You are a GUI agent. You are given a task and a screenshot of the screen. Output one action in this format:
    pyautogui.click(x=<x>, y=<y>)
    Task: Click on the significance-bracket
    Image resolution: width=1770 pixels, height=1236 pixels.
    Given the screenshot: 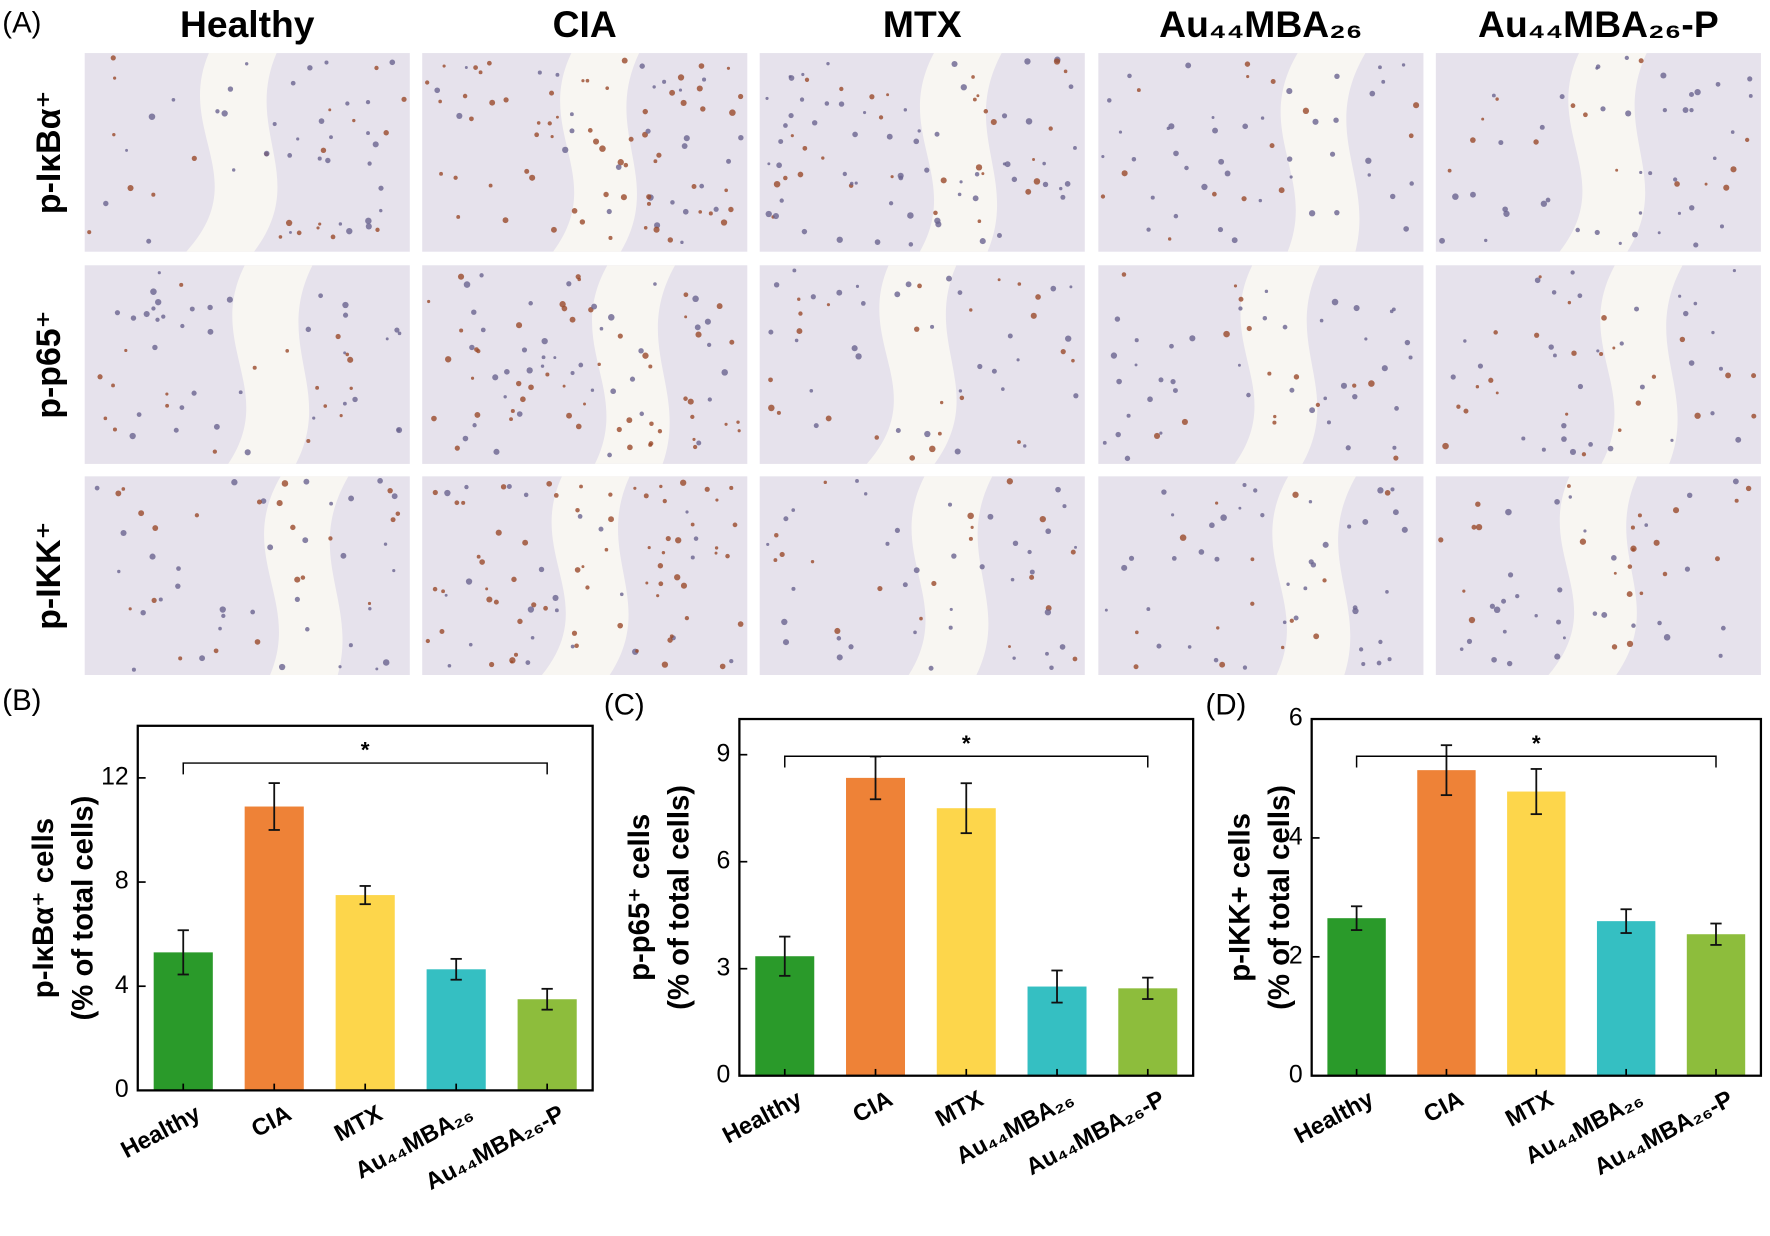 What is the action you would take?
    pyautogui.click(x=365, y=768)
    